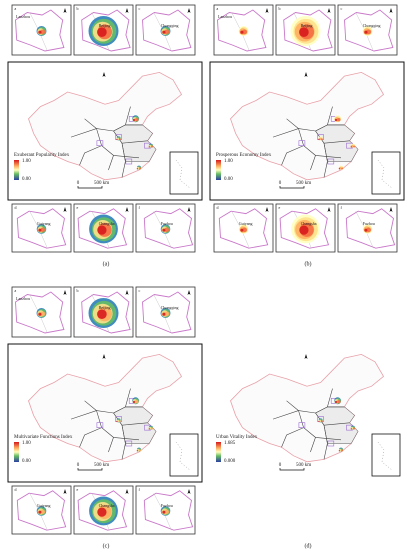  Describe the element at coordinates (78, 8) in the screenshot. I see `inset-letter: b` at that location.